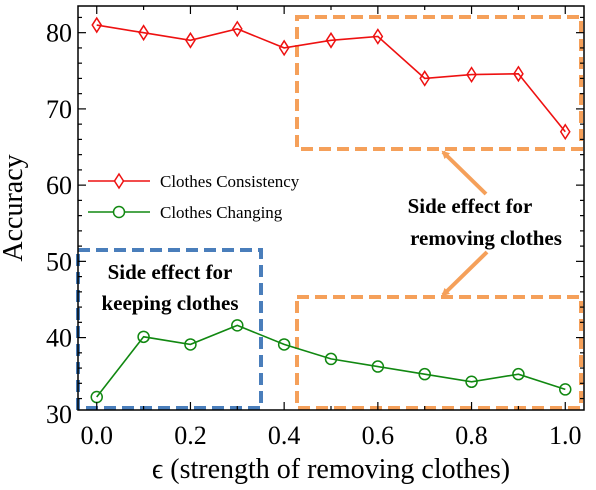  I want to click on x-tick-label: 0.4, so click(284, 435).